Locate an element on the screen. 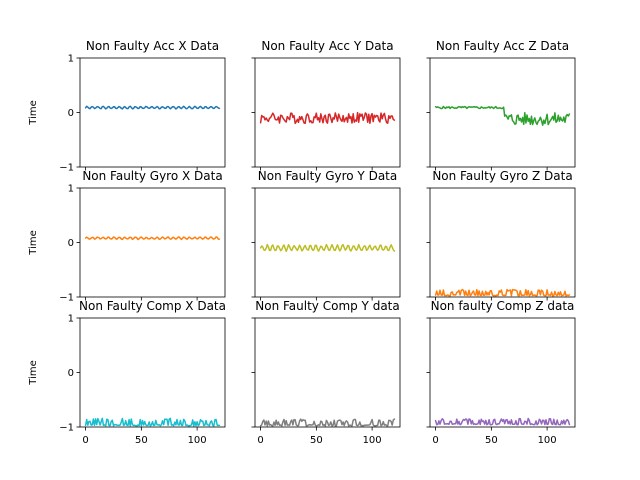  subplot-4: 1 0 −1 Time Non Faulty Gyro X Data is located at coordinates (127, 236).